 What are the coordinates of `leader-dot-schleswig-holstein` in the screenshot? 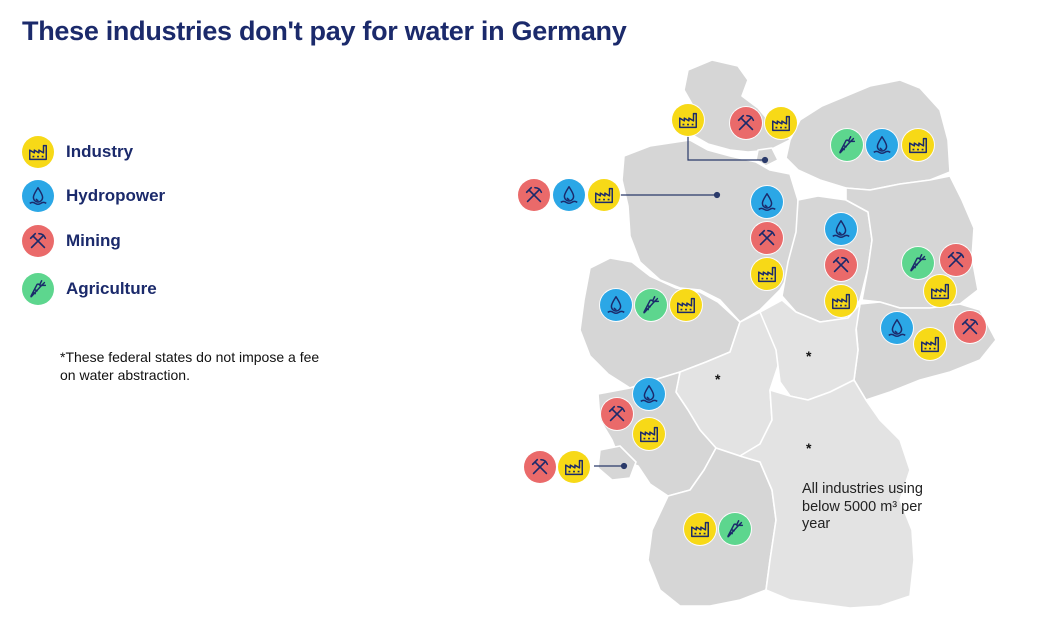 It's located at (765, 160).